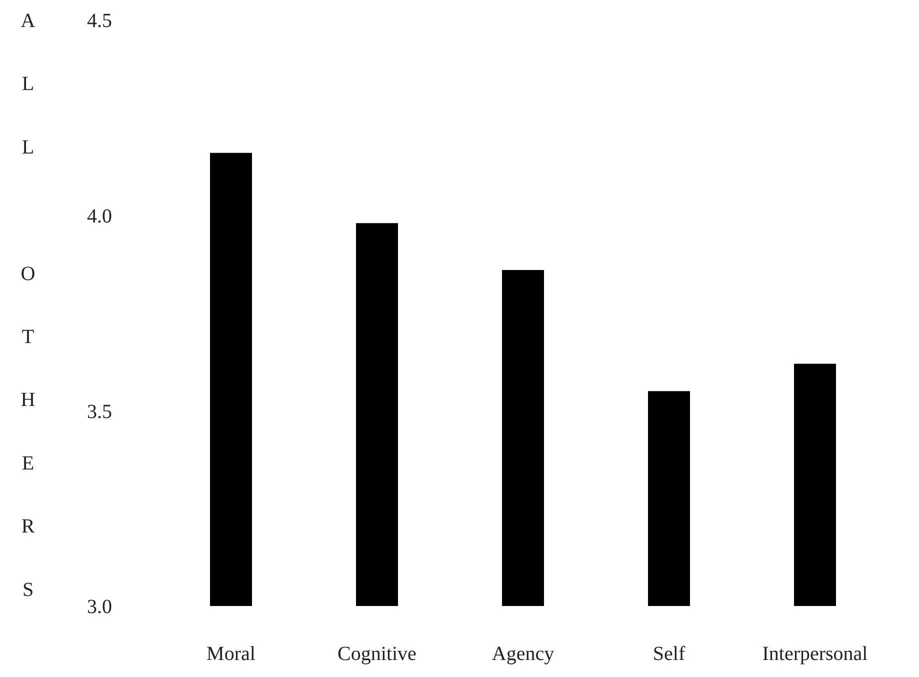 Image resolution: width=919 pixels, height=677 pixels. Describe the element at coordinates (99, 21) in the screenshot. I see `y-tick-label: 4.5` at that location.